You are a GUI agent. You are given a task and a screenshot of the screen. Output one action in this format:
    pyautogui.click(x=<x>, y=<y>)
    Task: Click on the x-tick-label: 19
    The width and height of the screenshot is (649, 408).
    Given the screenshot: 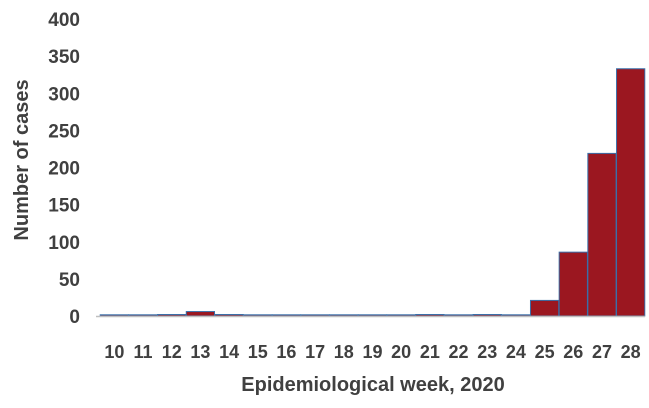 What is the action you would take?
    pyautogui.click(x=372, y=352)
    